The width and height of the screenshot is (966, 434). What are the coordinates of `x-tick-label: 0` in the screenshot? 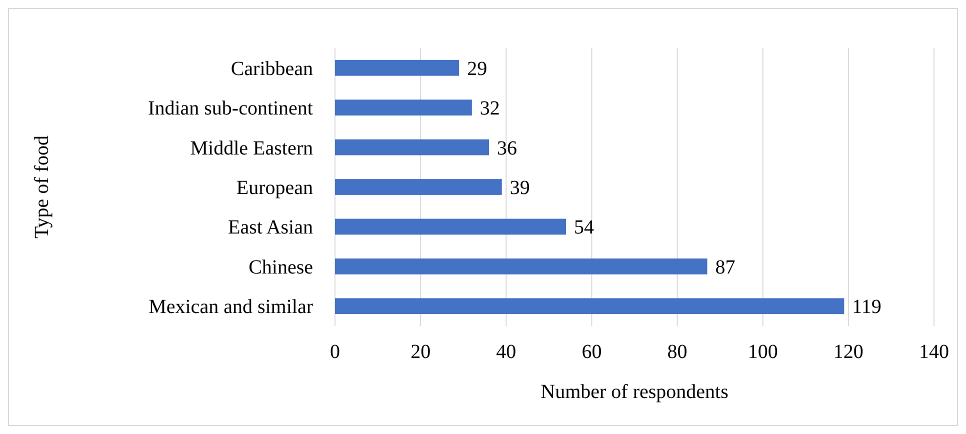 It's located at (335, 352).